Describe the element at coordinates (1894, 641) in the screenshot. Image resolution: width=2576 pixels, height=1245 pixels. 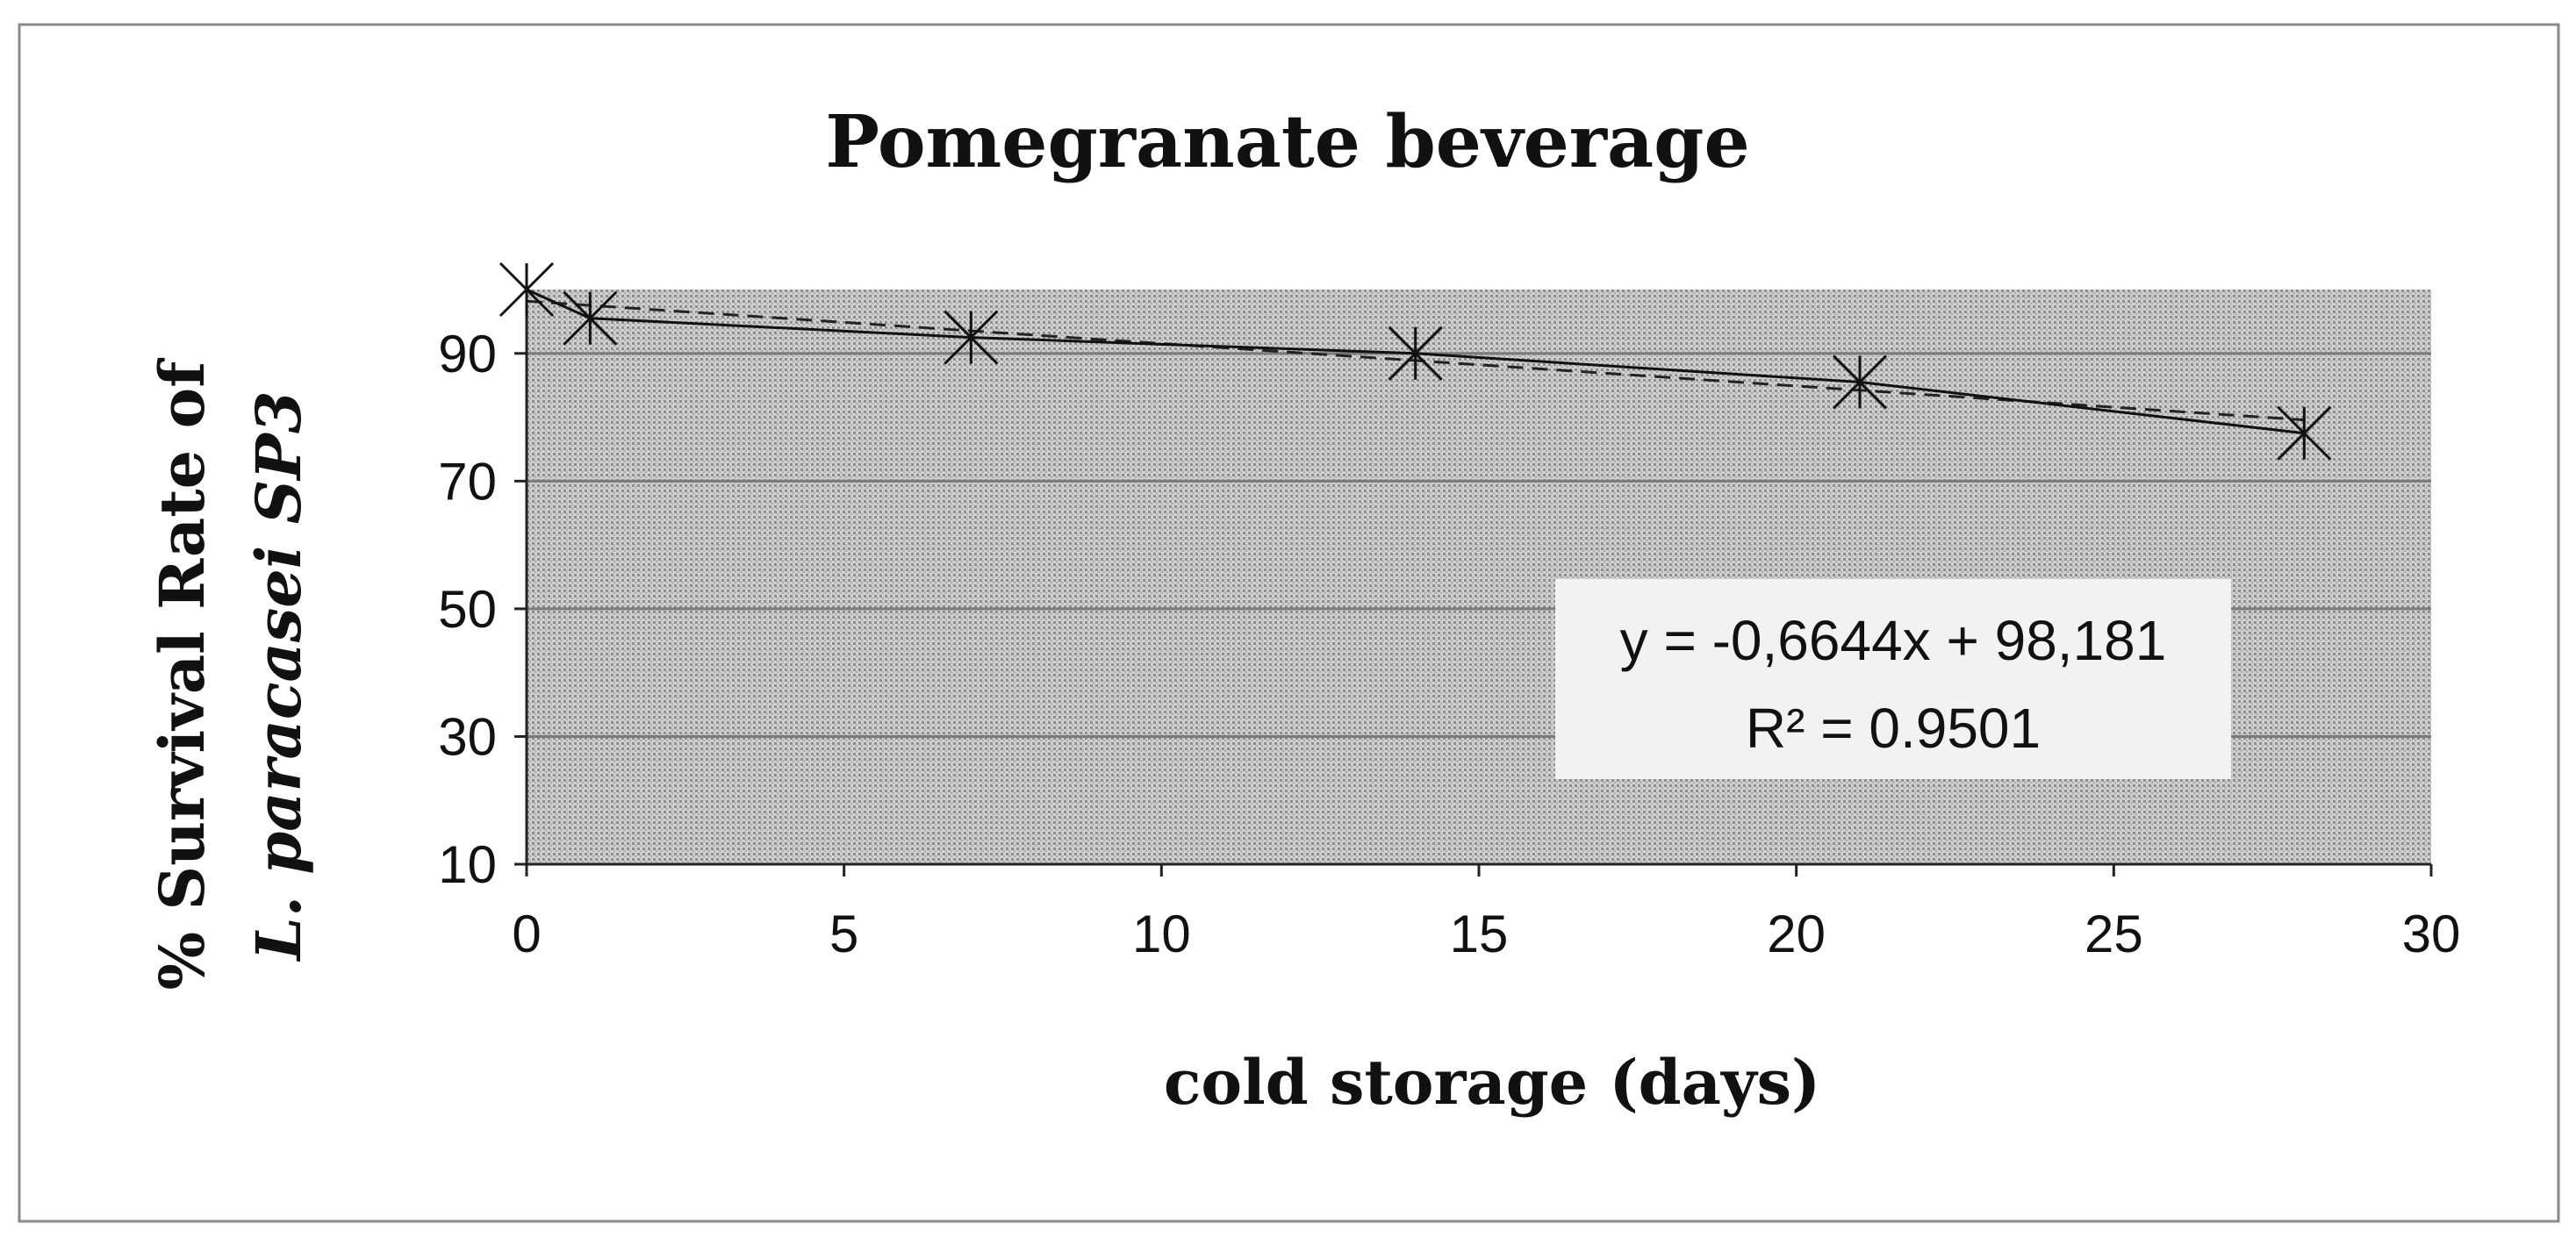
I see `trendline-equation: y = -0,6644x + 98,181` at that location.